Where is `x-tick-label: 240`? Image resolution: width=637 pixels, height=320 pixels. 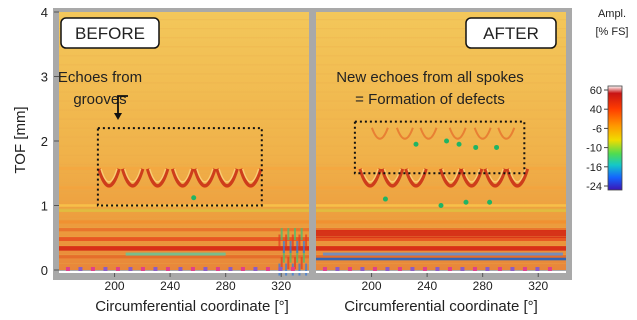 x-tick-label: 240 is located at coordinates (170, 286).